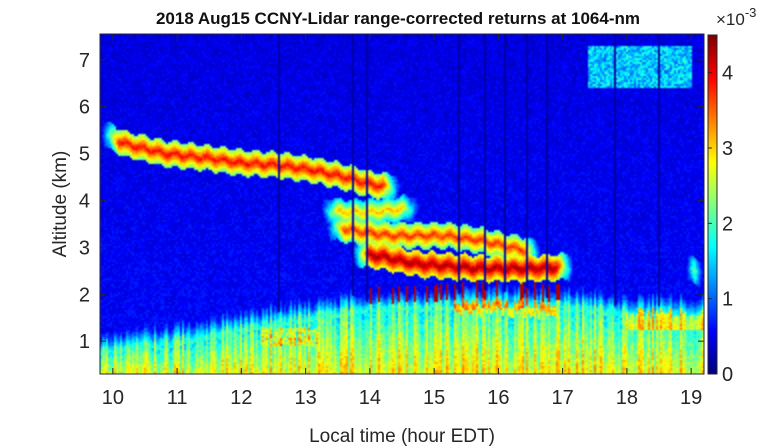 The height and width of the screenshot is (448, 776). I want to click on x-tick-label: 17, so click(563, 398).